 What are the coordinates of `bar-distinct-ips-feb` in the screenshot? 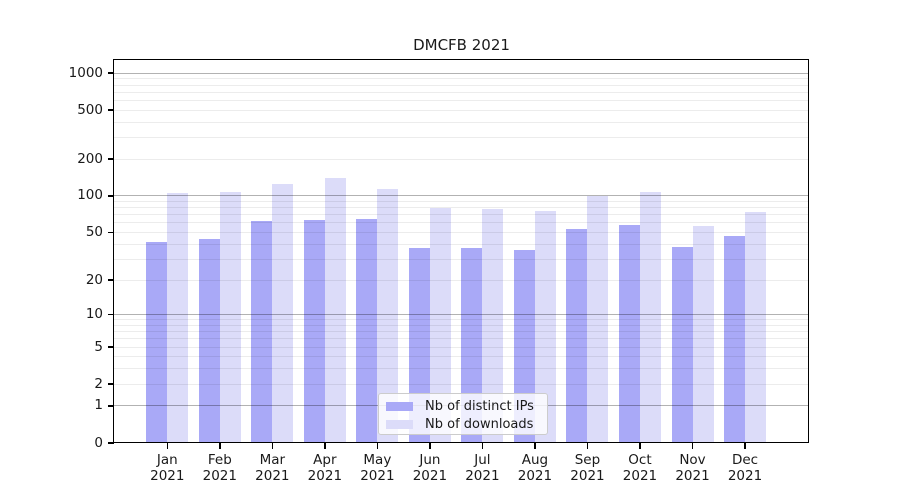 It's located at (209, 341).